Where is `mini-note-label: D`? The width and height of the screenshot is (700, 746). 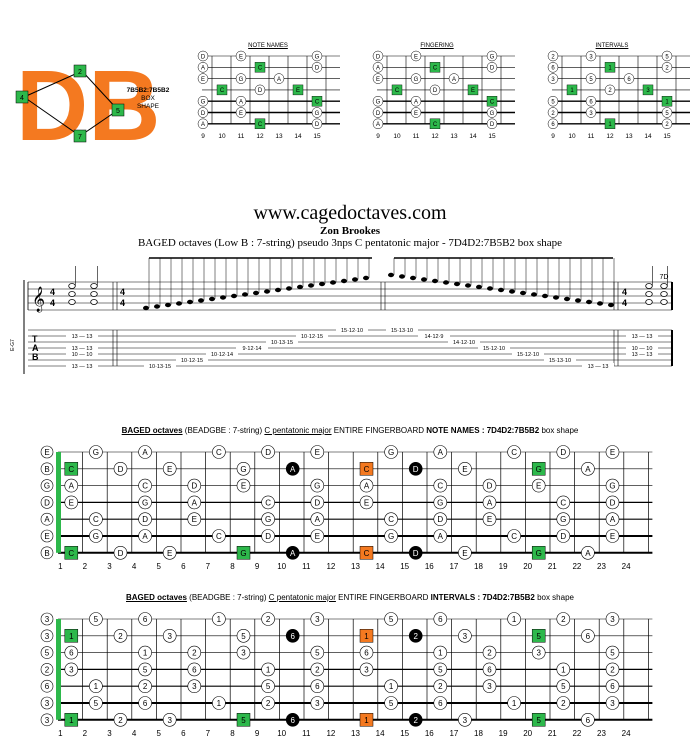
mini-note-label: D is located at coordinates (317, 125).